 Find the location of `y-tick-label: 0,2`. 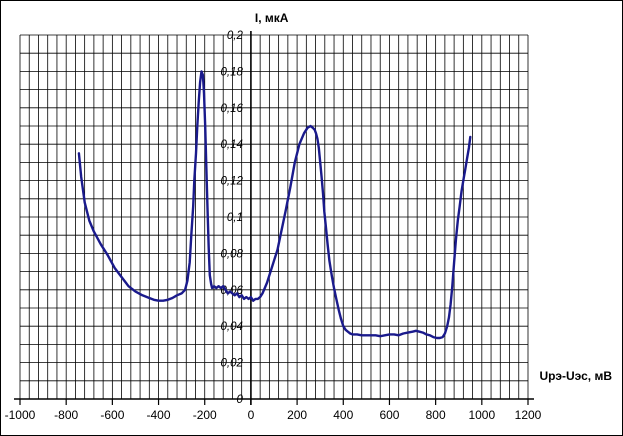

y-tick-label: 0,2 is located at coordinates (235, 36).